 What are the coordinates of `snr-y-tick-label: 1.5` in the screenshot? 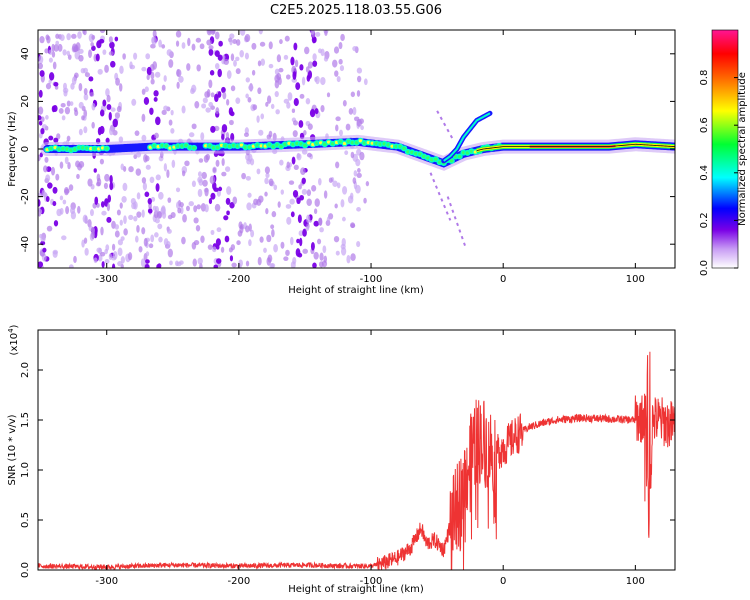 It's located at (25, 420).